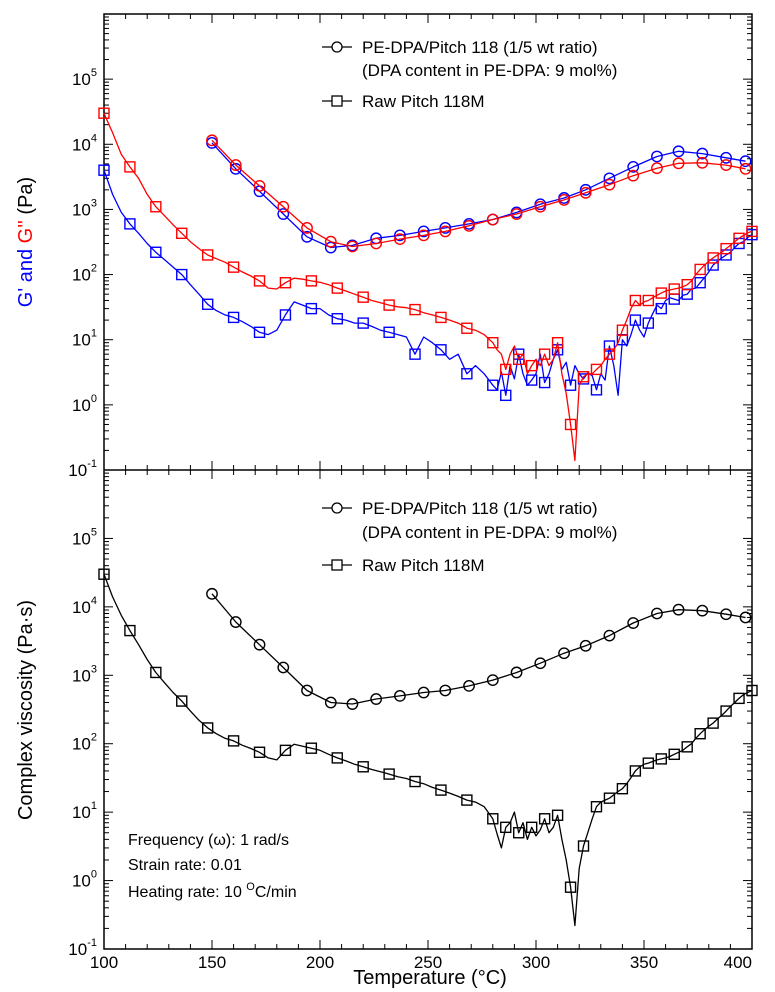  What do you see at coordinates (94, 334) in the screenshot?
I see `y-tick-exponent: 1` at bounding box center [94, 334].